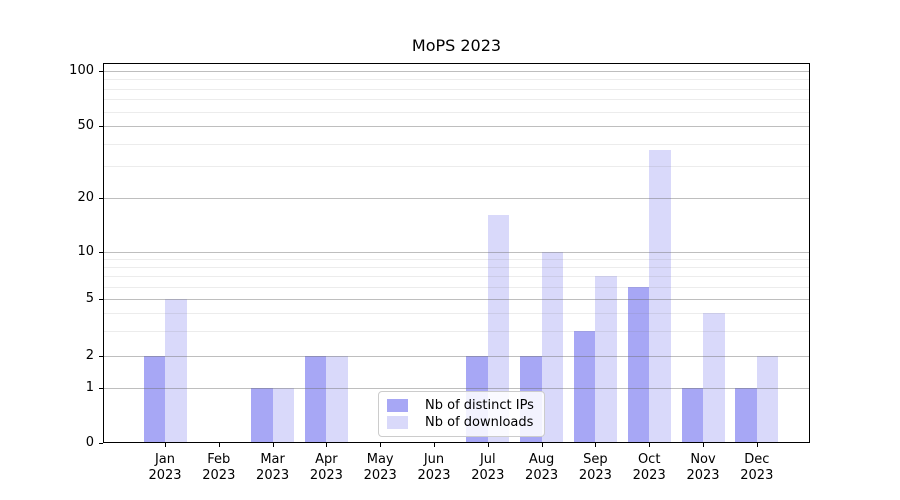 This screenshot has height=500, width=900. I want to click on legend-item-distinct-ips: Nb of distinct IPs, so click(461, 405).